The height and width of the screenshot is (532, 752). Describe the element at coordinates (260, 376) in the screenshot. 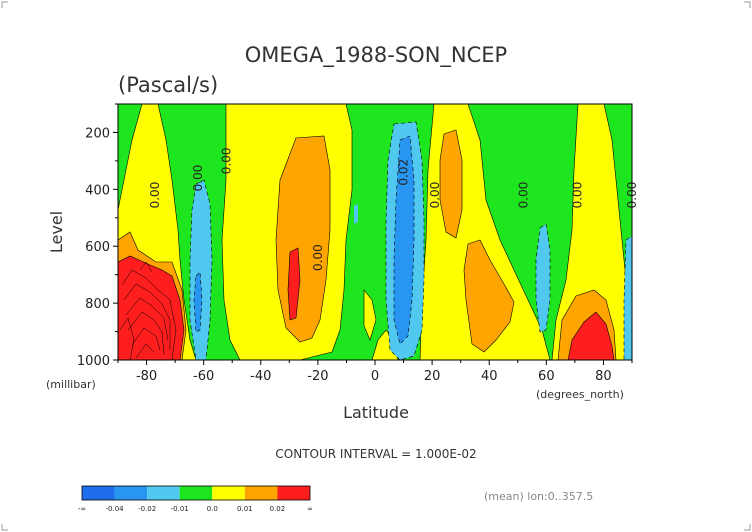

I see `x-tick-label: -40` at that location.